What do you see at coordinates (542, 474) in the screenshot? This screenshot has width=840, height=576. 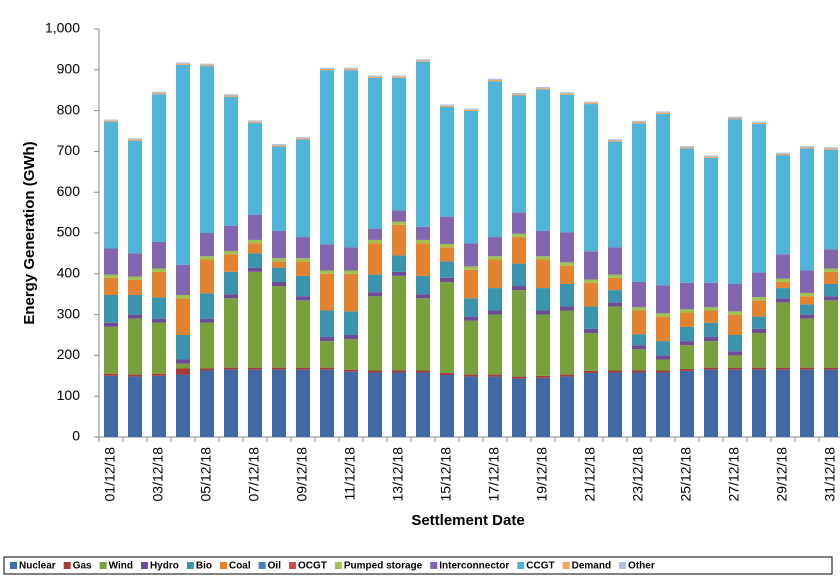 I see `x-tick-label: 19/12/18` at bounding box center [542, 474].